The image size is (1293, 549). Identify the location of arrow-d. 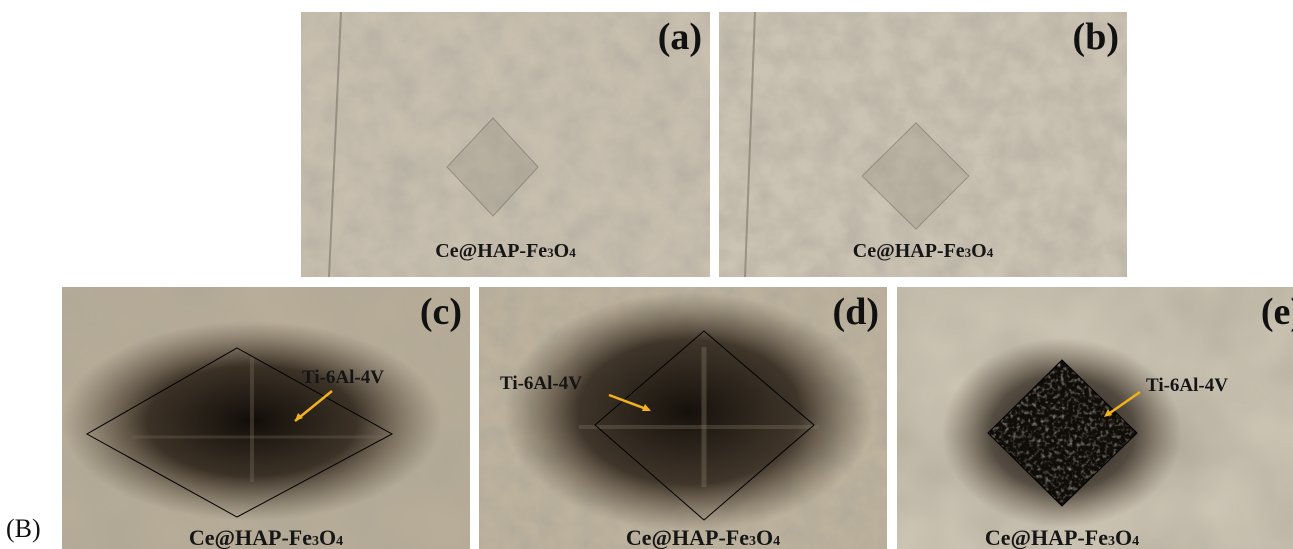
(629, 402).